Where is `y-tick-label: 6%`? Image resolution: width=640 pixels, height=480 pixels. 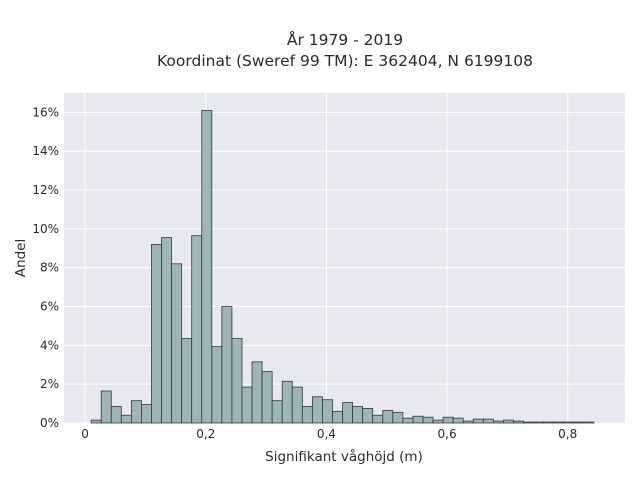
y-tick-label: 6% is located at coordinates (49, 307).